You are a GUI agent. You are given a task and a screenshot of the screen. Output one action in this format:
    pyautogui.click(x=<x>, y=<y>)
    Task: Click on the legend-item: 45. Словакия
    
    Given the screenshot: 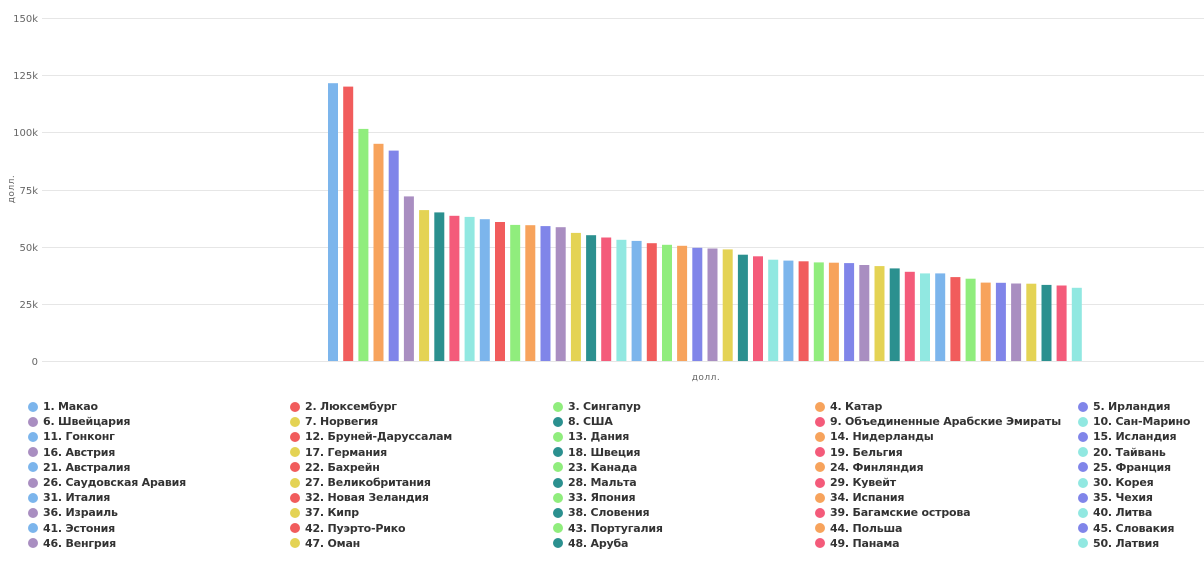 What is the action you would take?
    pyautogui.click(x=1141, y=528)
    